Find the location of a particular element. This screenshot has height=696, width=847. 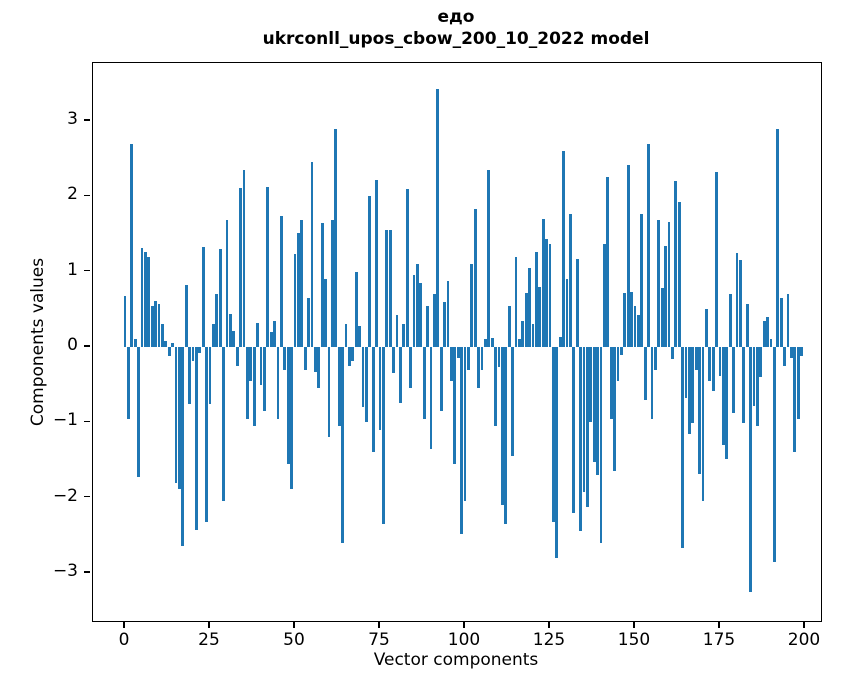

x-tick-label: 200 is located at coordinates (804, 640).